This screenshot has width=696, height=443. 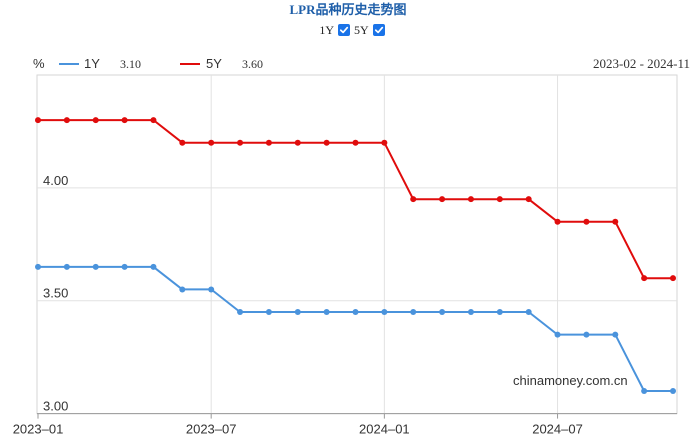 I want to click on x-tick-label: 2023–07, so click(x=211, y=429).